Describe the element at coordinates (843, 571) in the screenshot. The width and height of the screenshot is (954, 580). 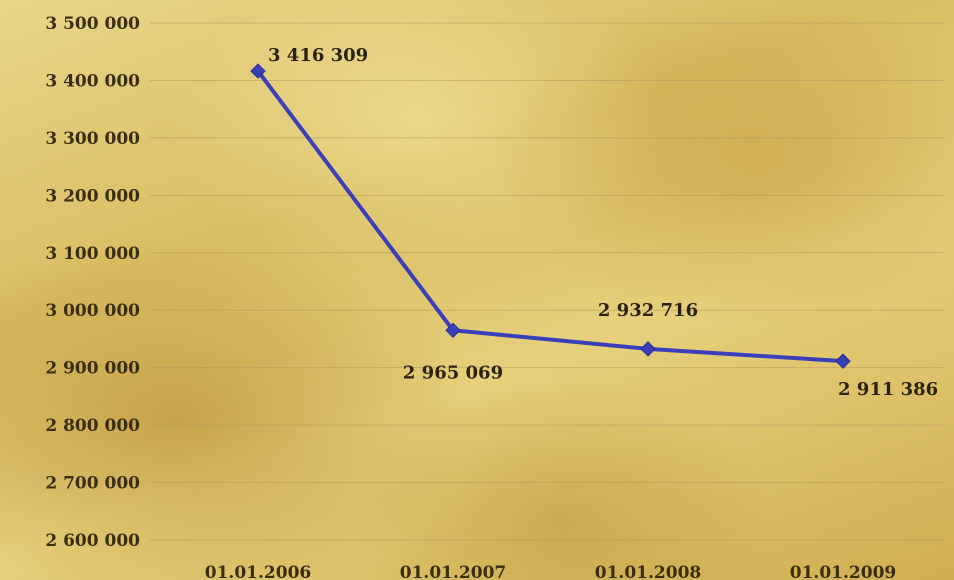
I see `x-tick-label: 01.01.2009` at that location.